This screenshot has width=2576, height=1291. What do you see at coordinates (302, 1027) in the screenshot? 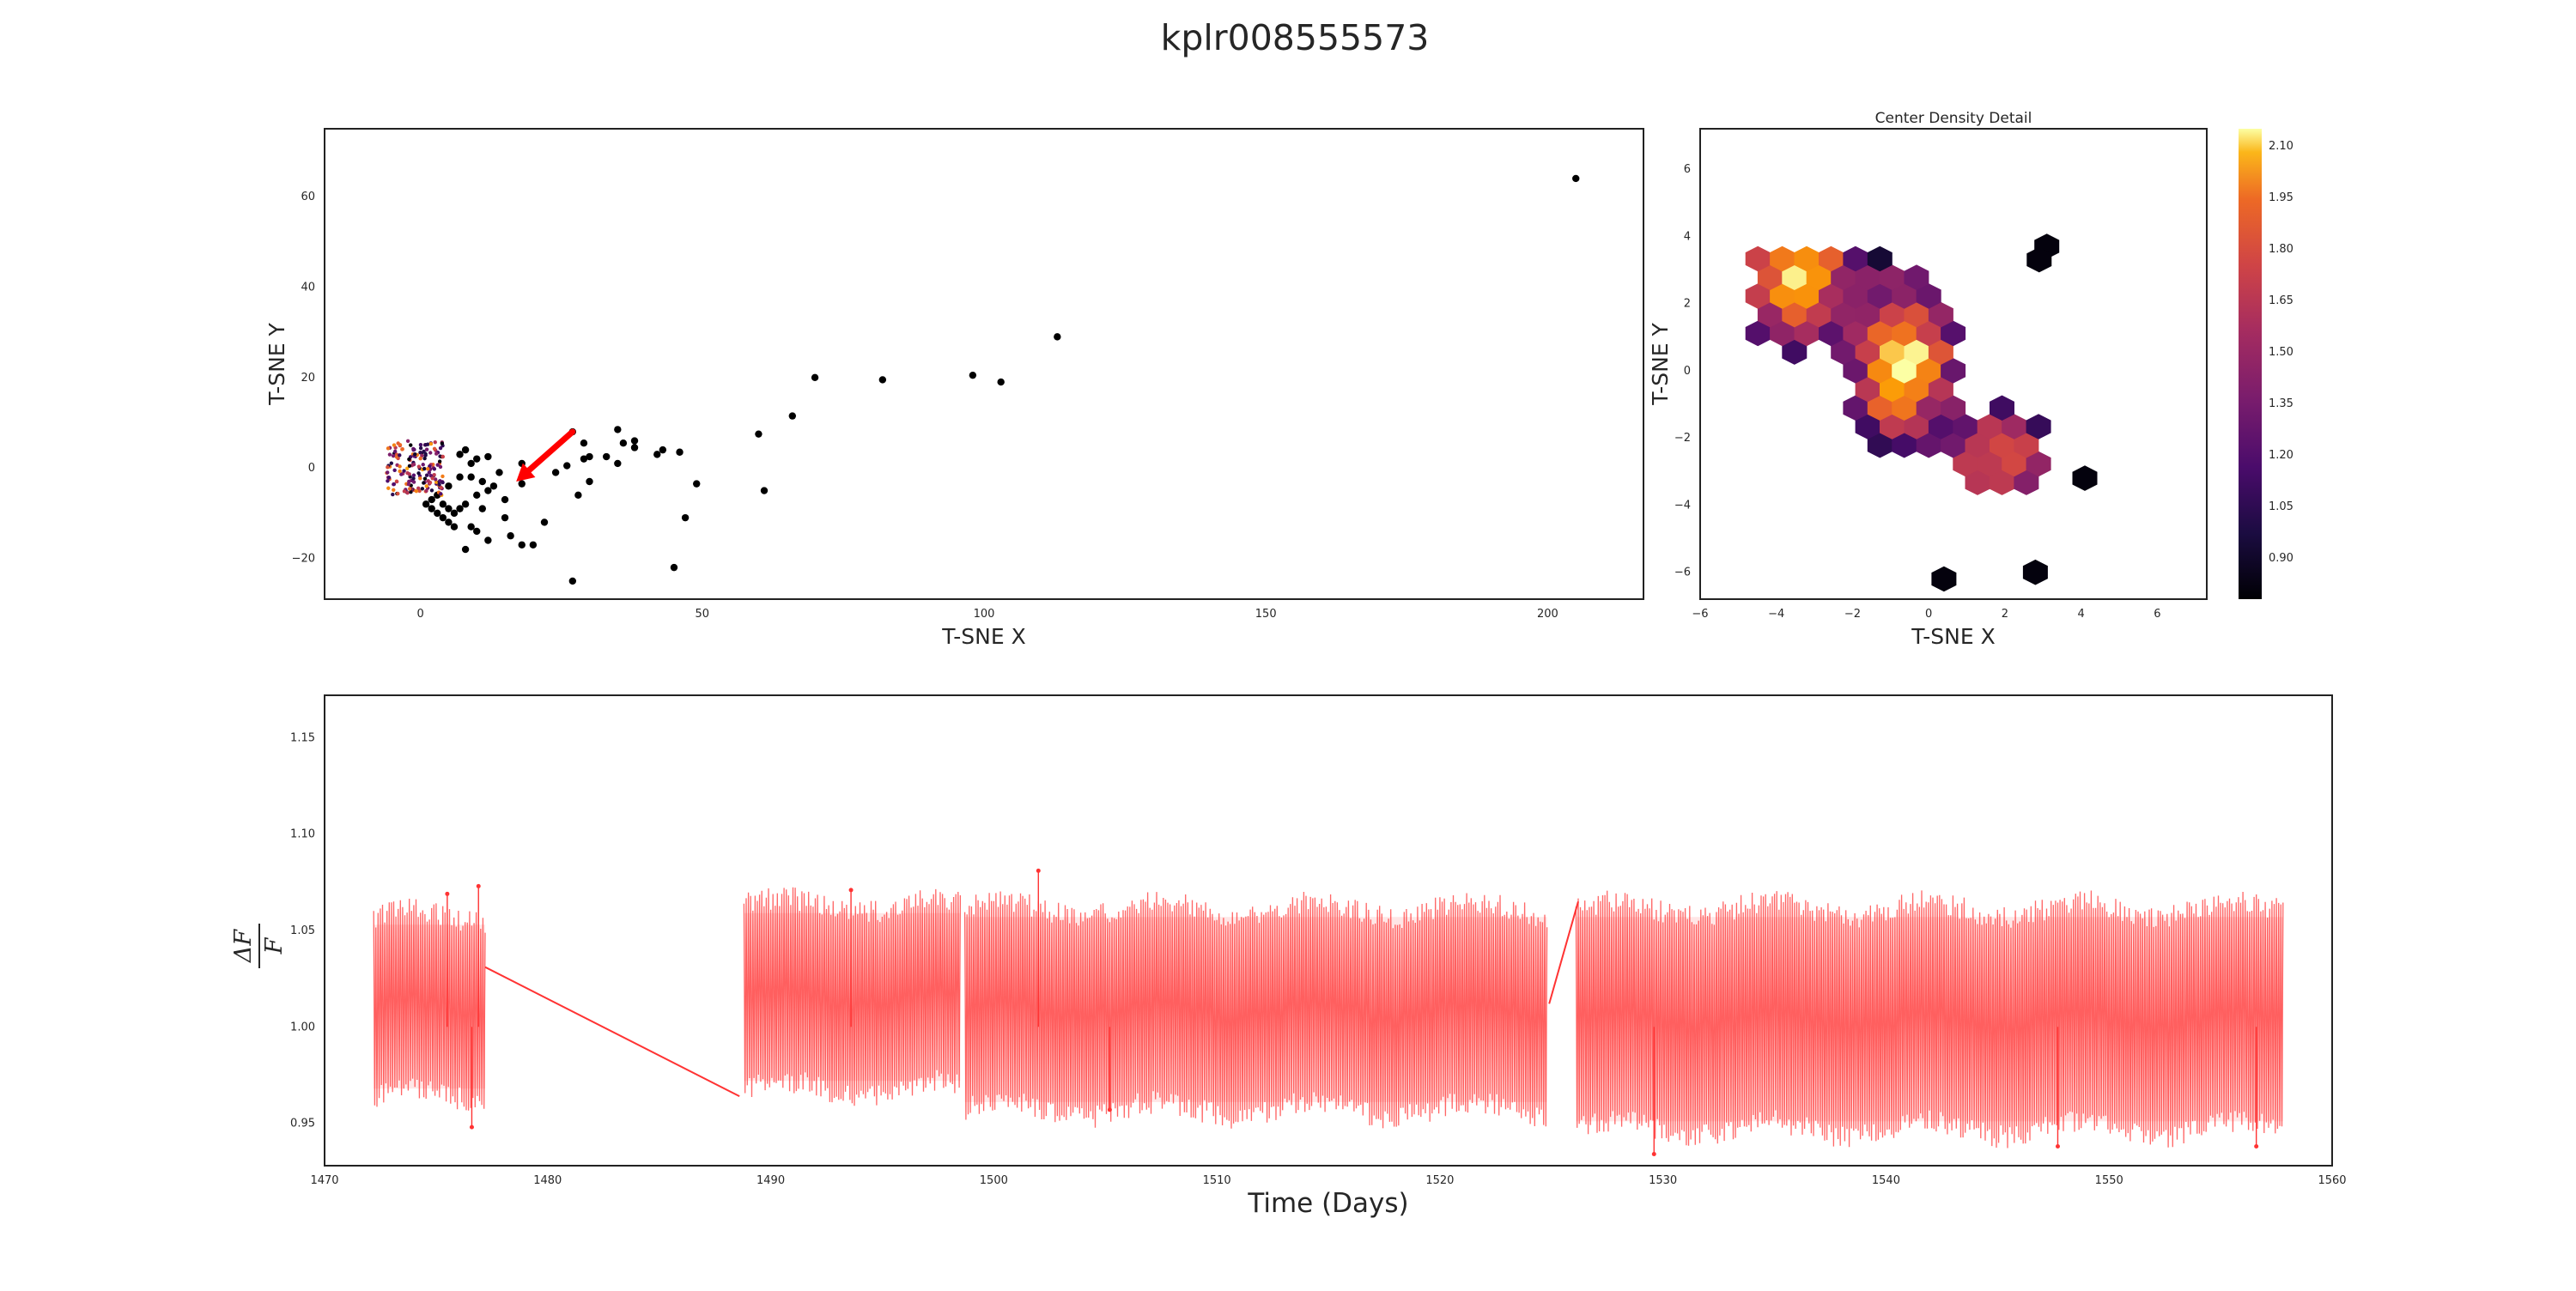
I see `y-tick-label: 1.00` at bounding box center [302, 1027].